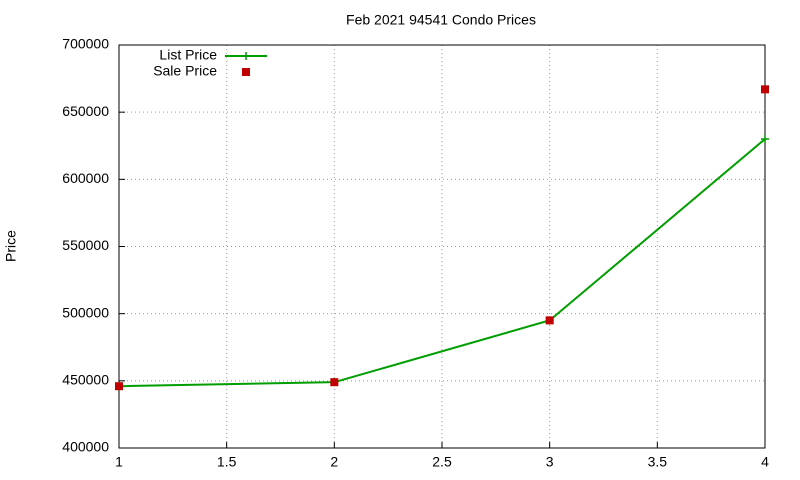  Describe the element at coordinates (334, 462) in the screenshot. I see `x-tick-label: 2` at that location.